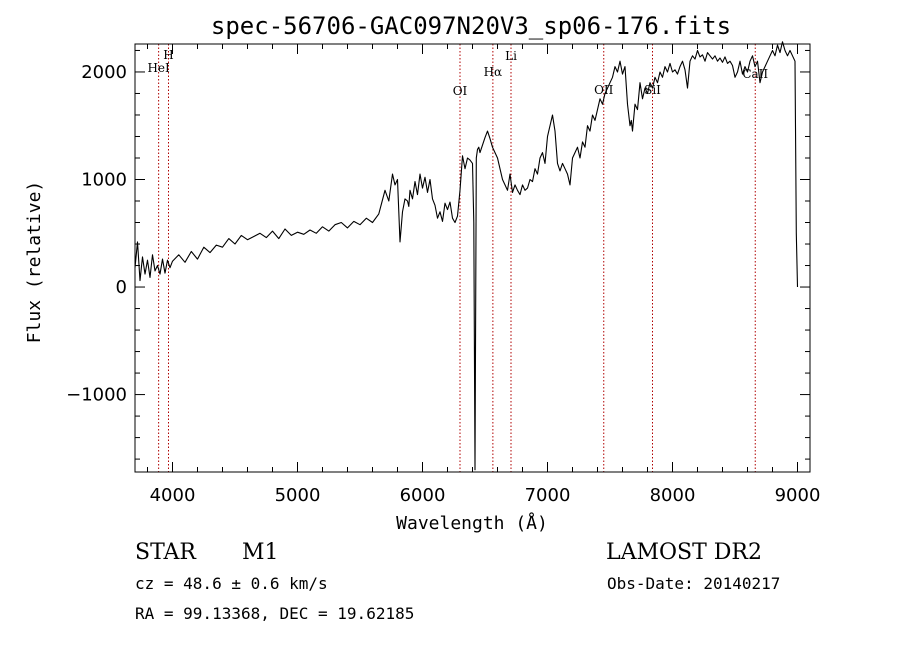  Describe the element at coordinates (548, 495) in the screenshot. I see `x-tick-label: 7000` at that location.